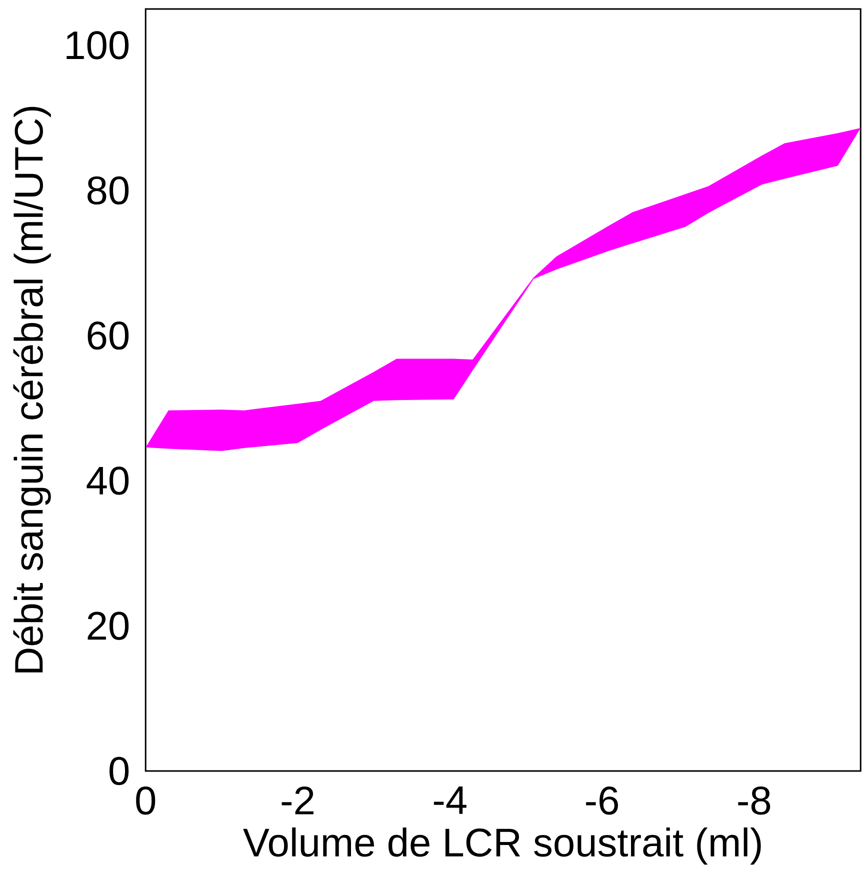 Image resolution: width=865 pixels, height=893 pixels. What do you see at coordinates (502, 846) in the screenshot?
I see `x-axis-title: Volume de LCR soustrait (ml)` at bounding box center [502, 846].